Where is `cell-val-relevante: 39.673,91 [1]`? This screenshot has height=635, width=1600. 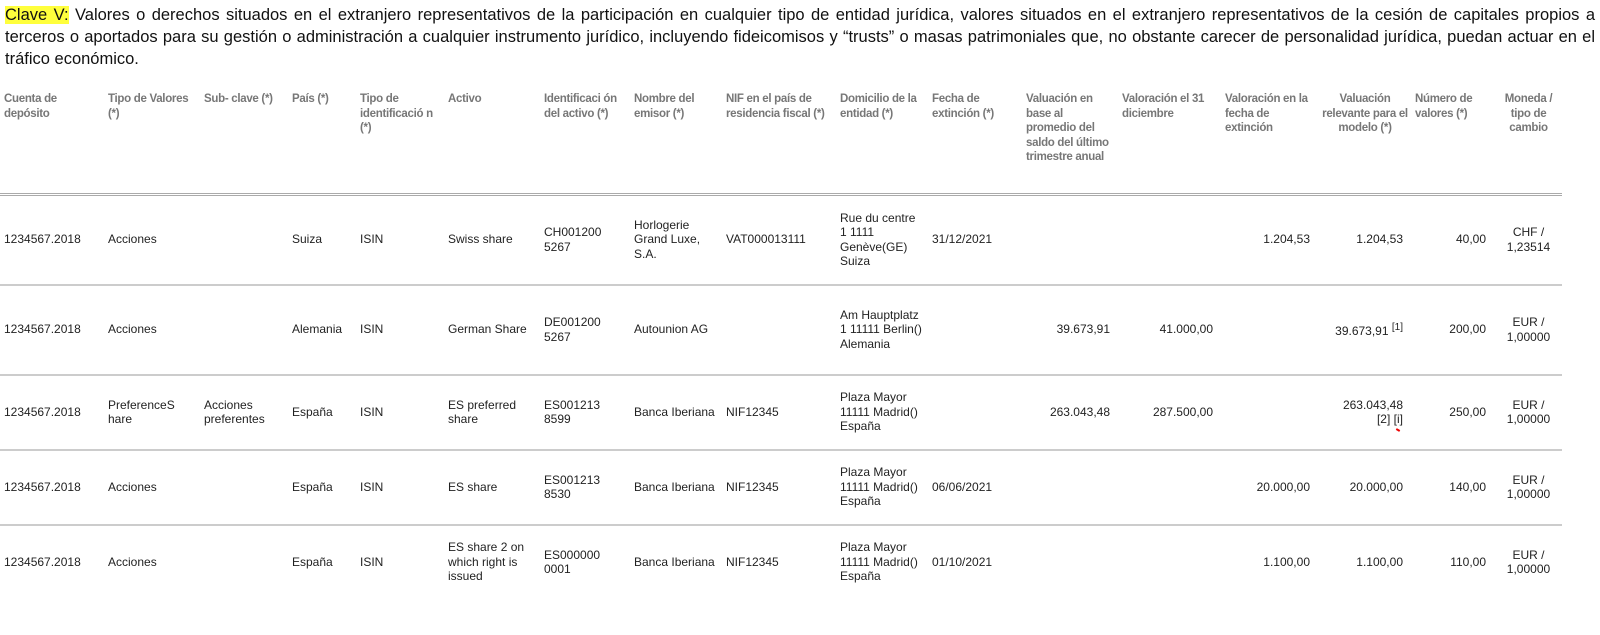 cell-val-relevante: 39.673,91 [1] is located at coordinates (1364, 330).